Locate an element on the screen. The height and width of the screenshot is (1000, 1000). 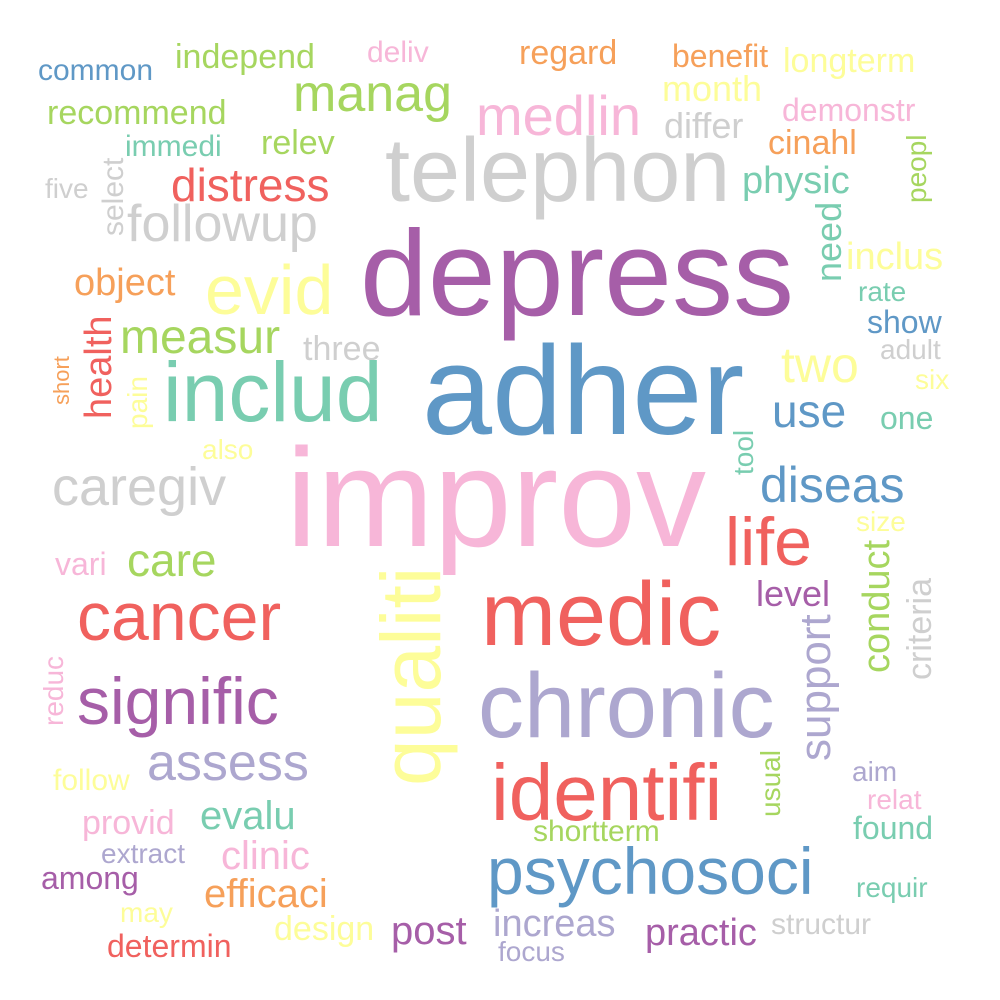
word-short: short is located at coordinates (61, 380).